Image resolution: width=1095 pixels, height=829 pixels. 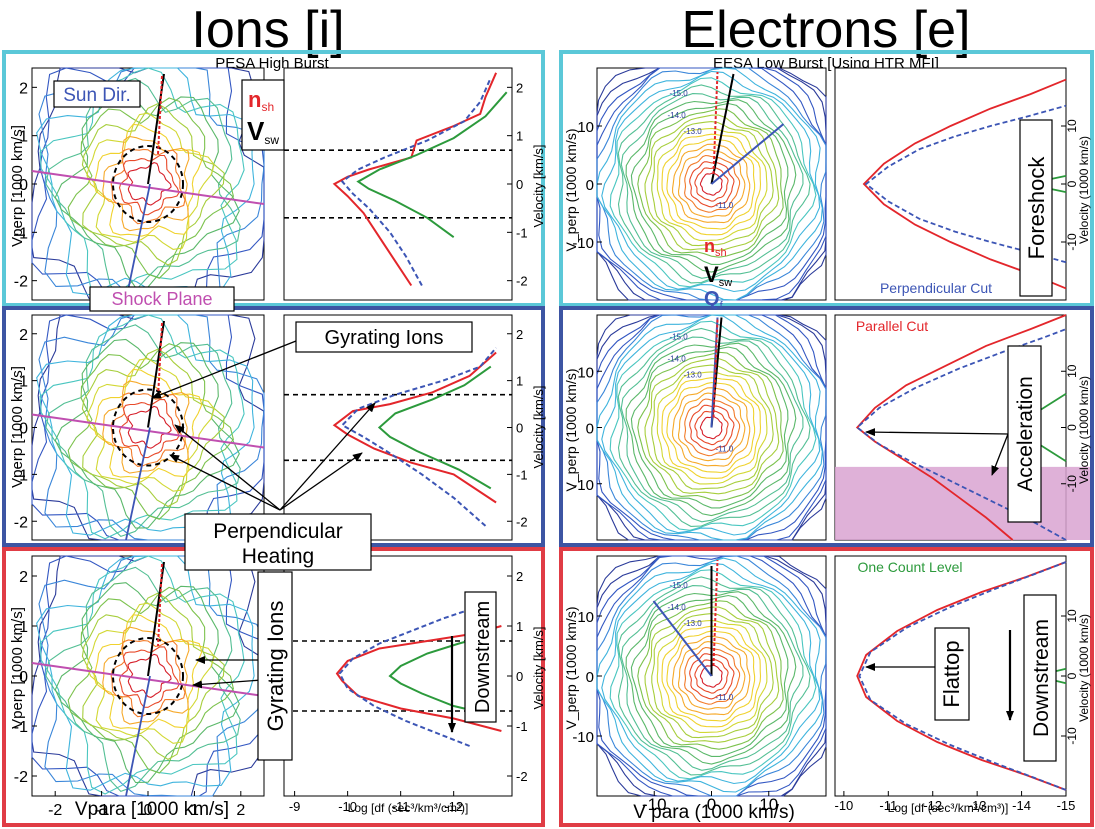 I want to click on ions-xtick-label: 0, so click(x=148, y=810).